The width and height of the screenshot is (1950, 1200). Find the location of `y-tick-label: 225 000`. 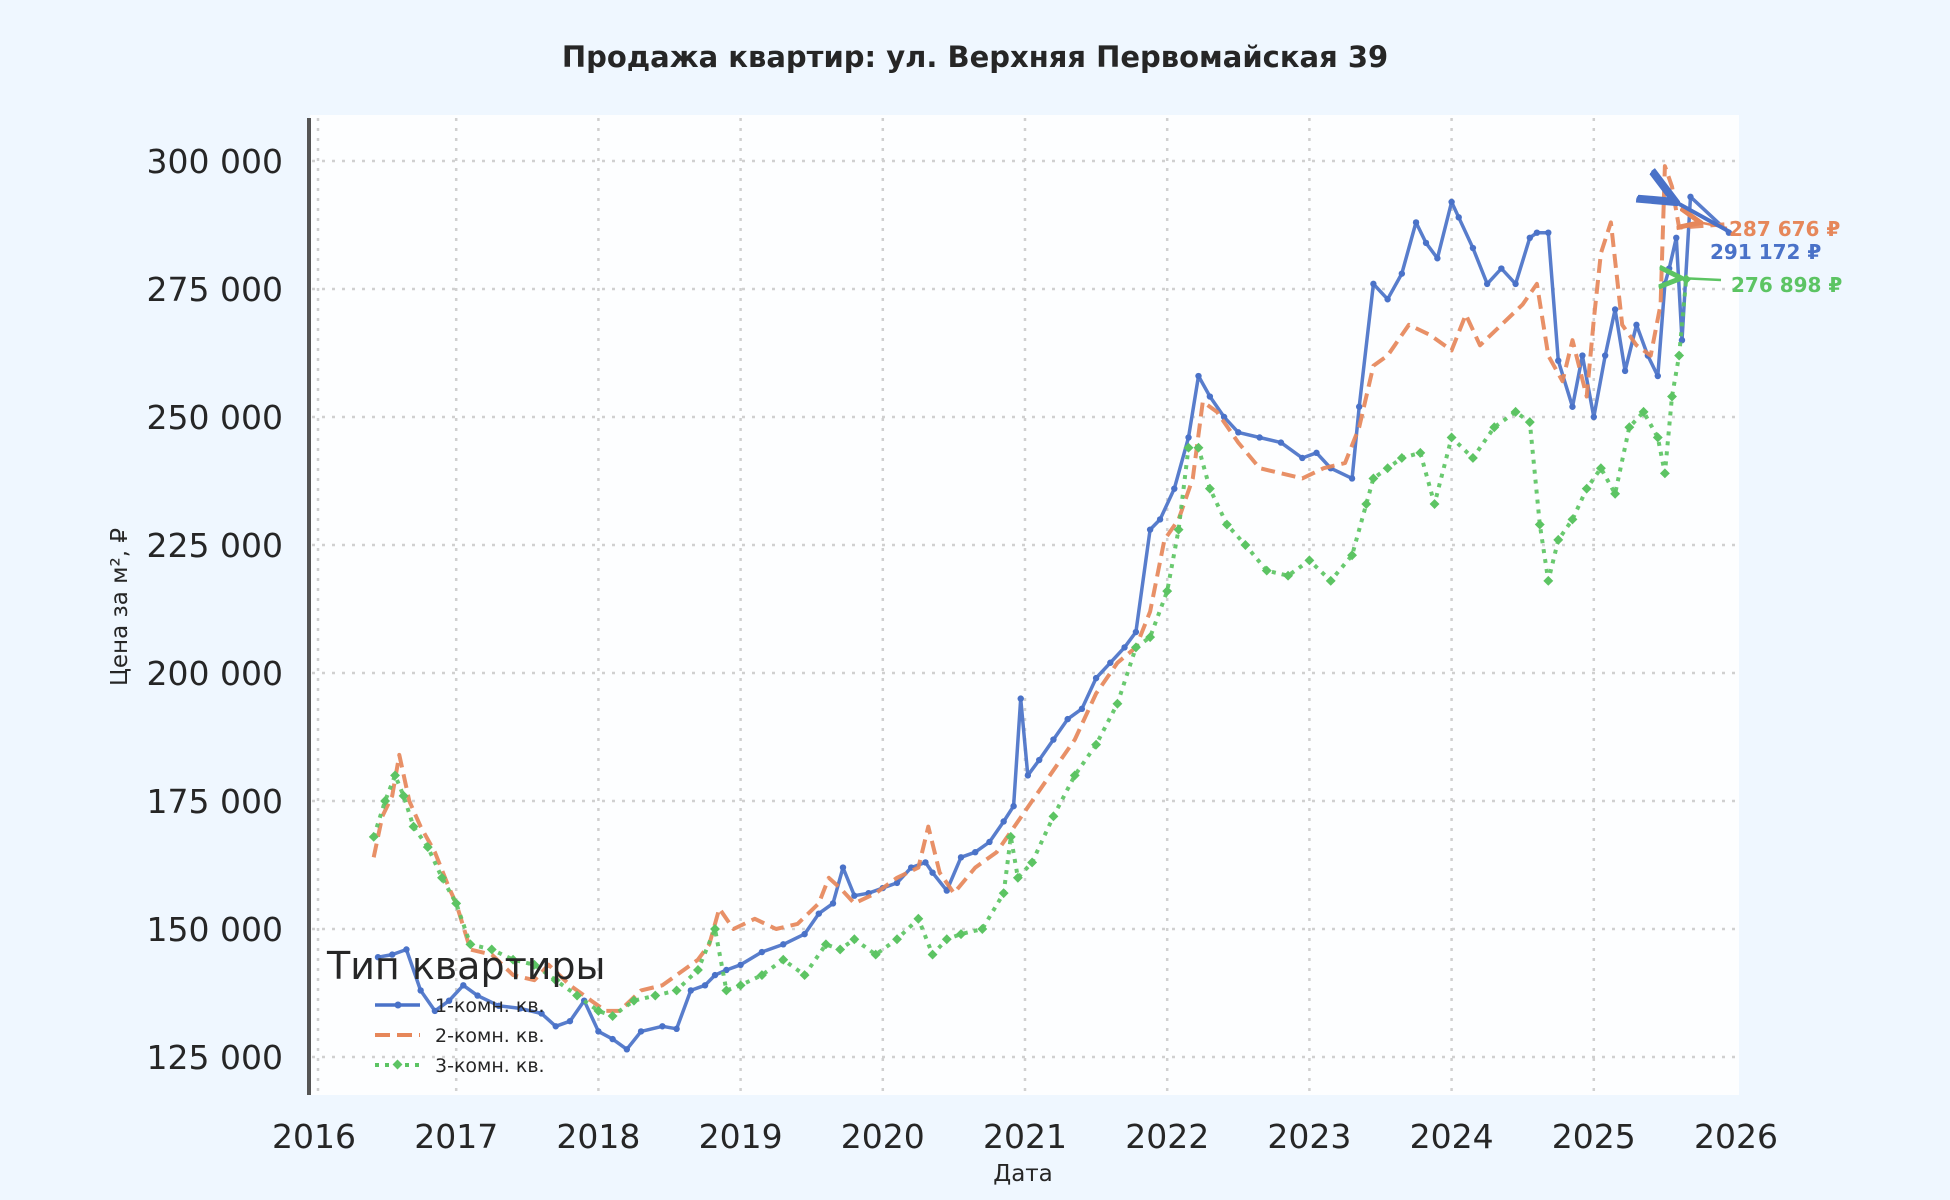

y-tick-label: 225 000 is located at coordinates (215, 545).